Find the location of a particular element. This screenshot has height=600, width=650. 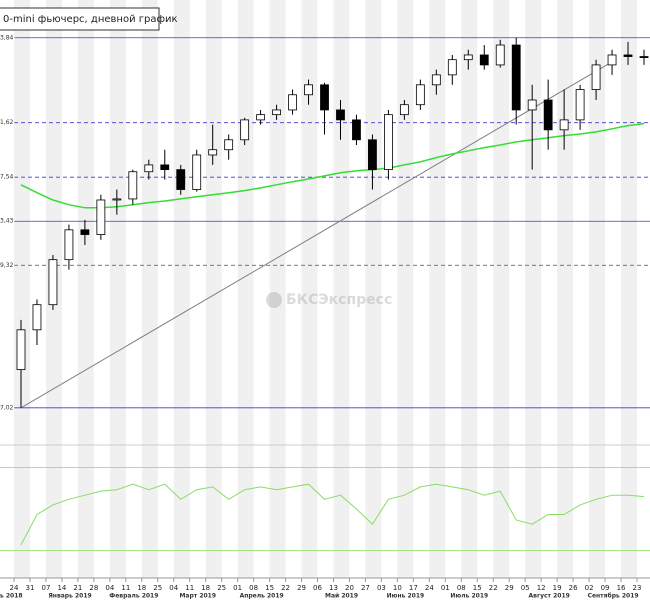

x-tick-label: 18 is located at coordinates (205, 588).